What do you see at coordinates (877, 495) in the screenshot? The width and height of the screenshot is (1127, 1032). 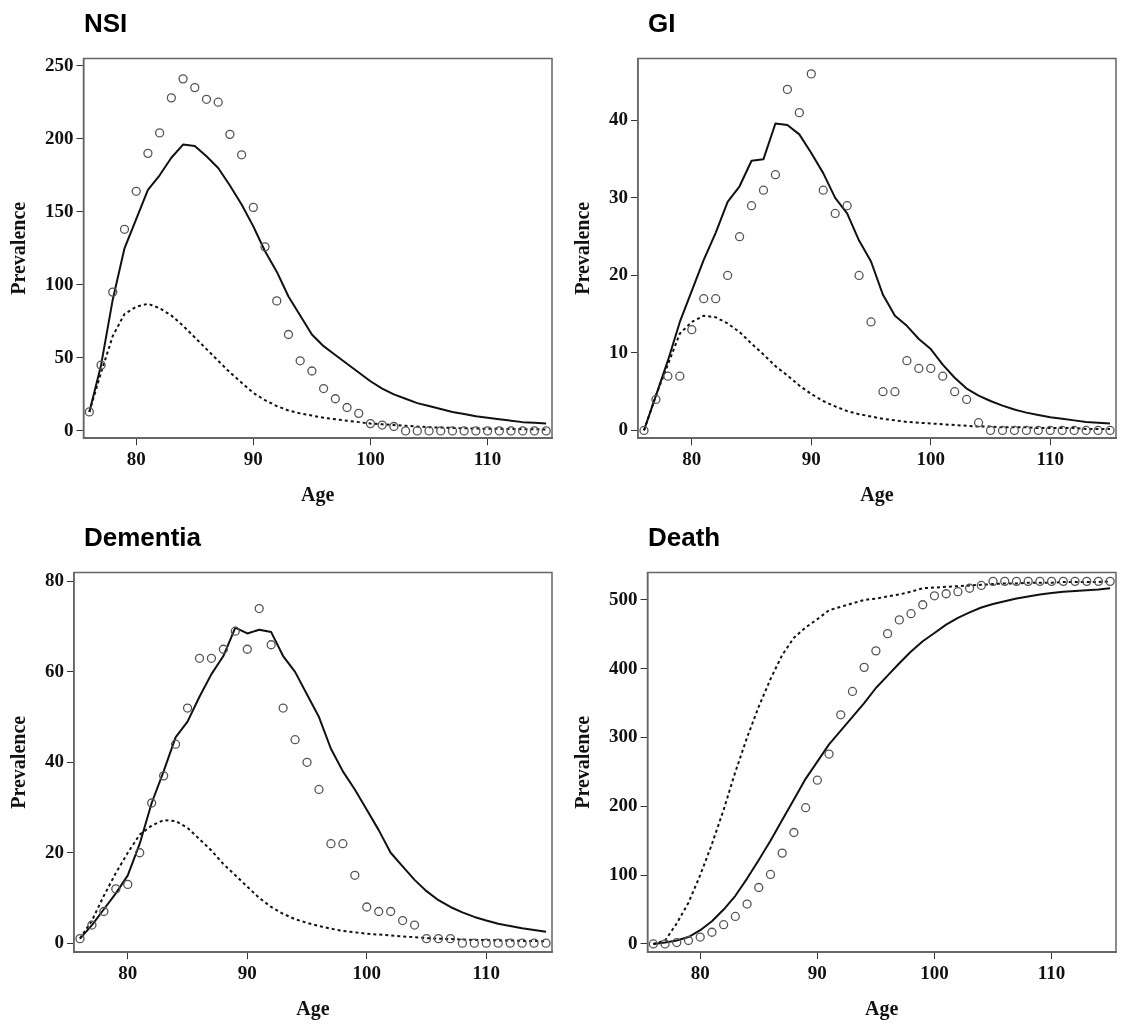 I see `x-axis-title: Age` at bounding box center [877, 495].